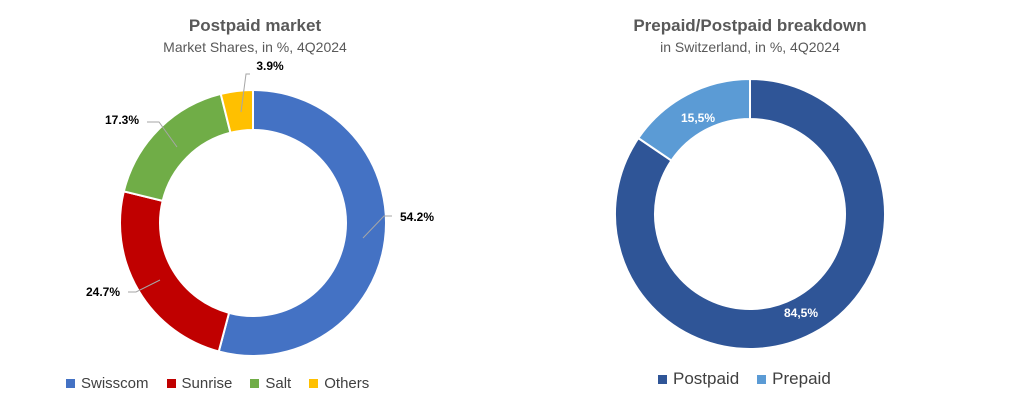 This screenshot has width=1024, height=408. Describe the element at coordinates (236, 111) in the screenshot. I see `chart1-slice-others` at that location.